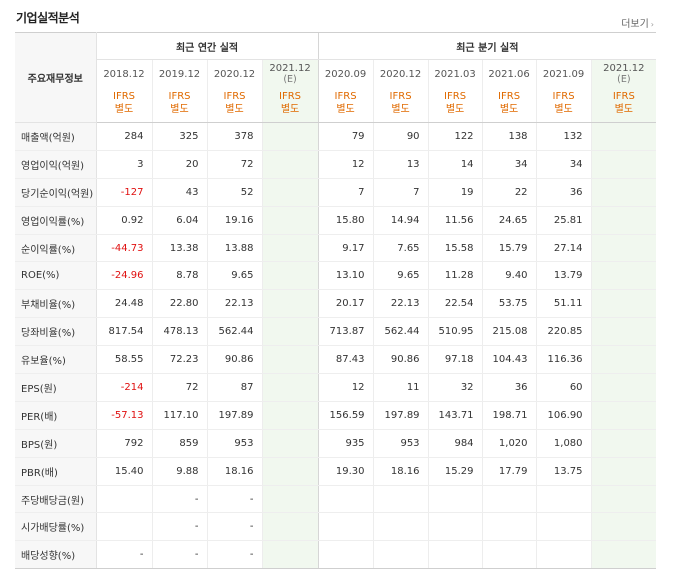  Describe the element at coordinates (623, 73) in the screenshot. I see `period-header: 2021.12 (E)` at that location.